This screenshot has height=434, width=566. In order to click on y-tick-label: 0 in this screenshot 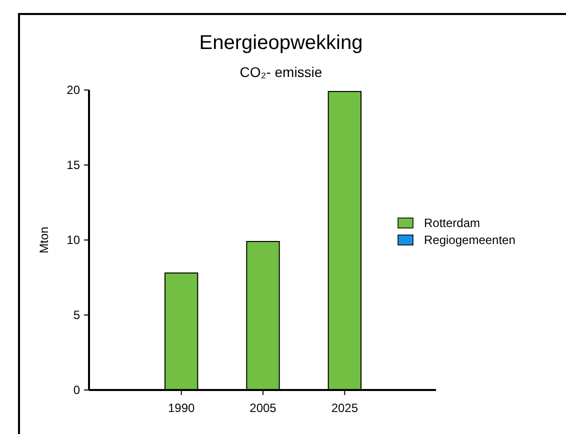, I will do `click(76, 390)`.